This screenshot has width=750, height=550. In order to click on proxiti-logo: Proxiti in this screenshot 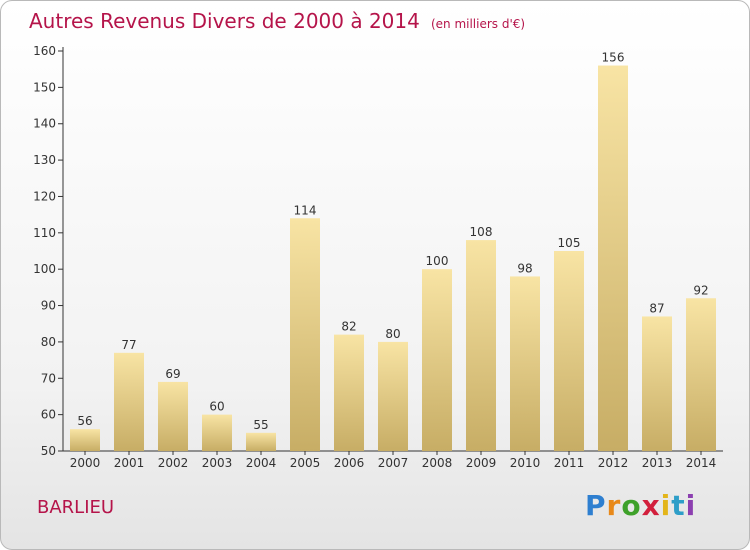, I will do `click(640, 505)`.